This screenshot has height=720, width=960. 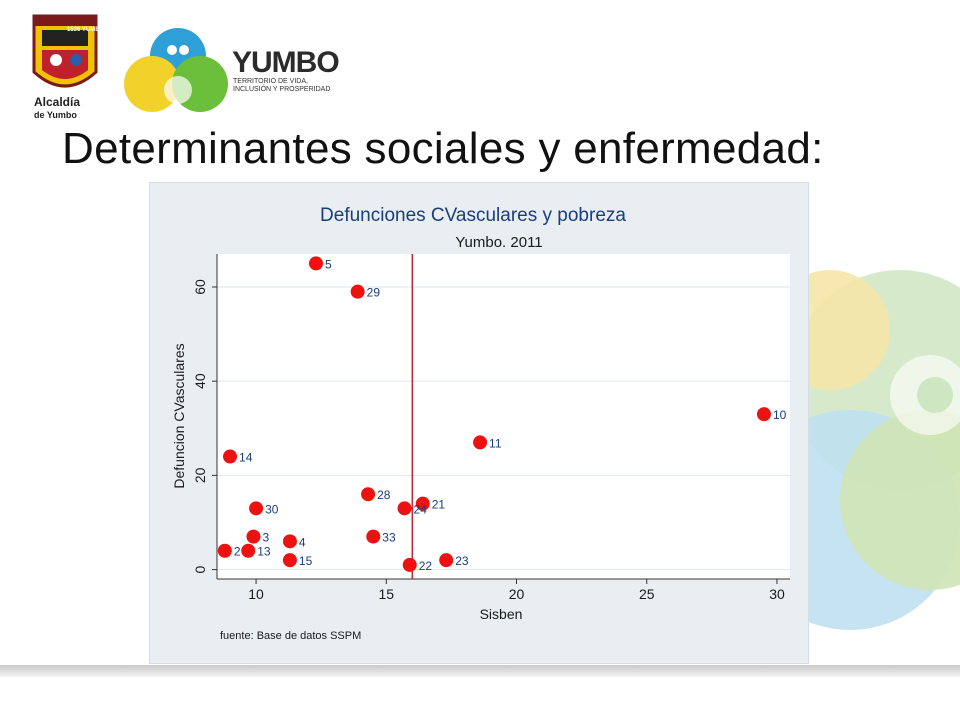 I want to click on y-tick-label: 20, so click(x=200, y=475).